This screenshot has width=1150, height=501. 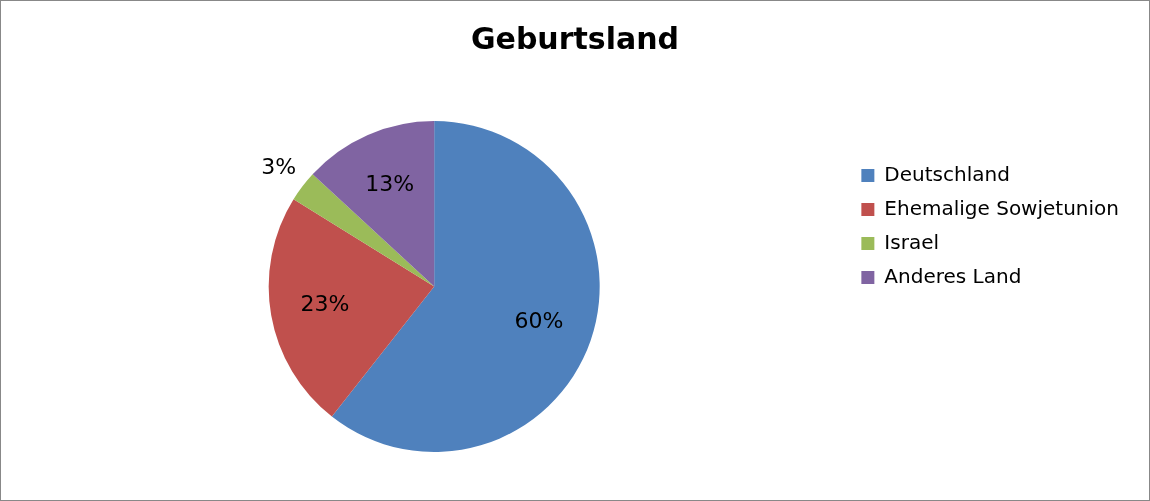 I want to click on data-label: 60%, so click(x=539, y=321).